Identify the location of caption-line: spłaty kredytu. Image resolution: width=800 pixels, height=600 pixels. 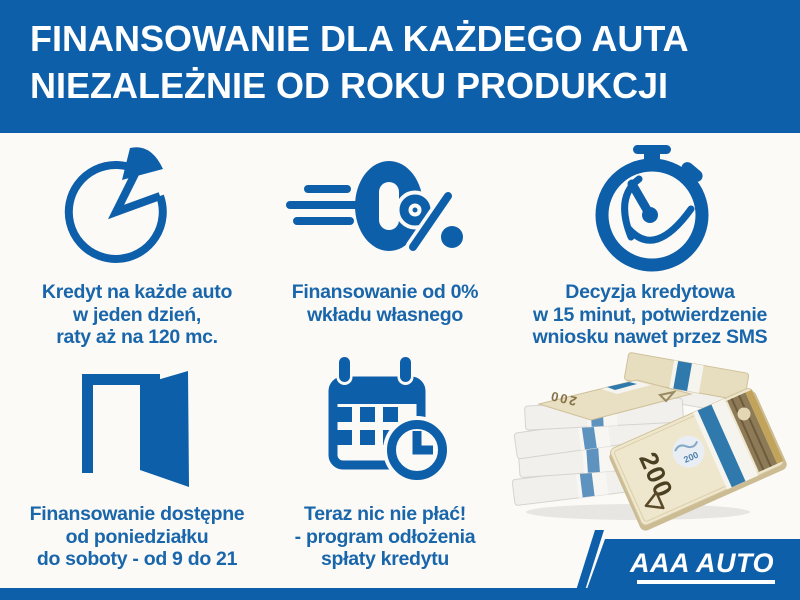
(384, 559).